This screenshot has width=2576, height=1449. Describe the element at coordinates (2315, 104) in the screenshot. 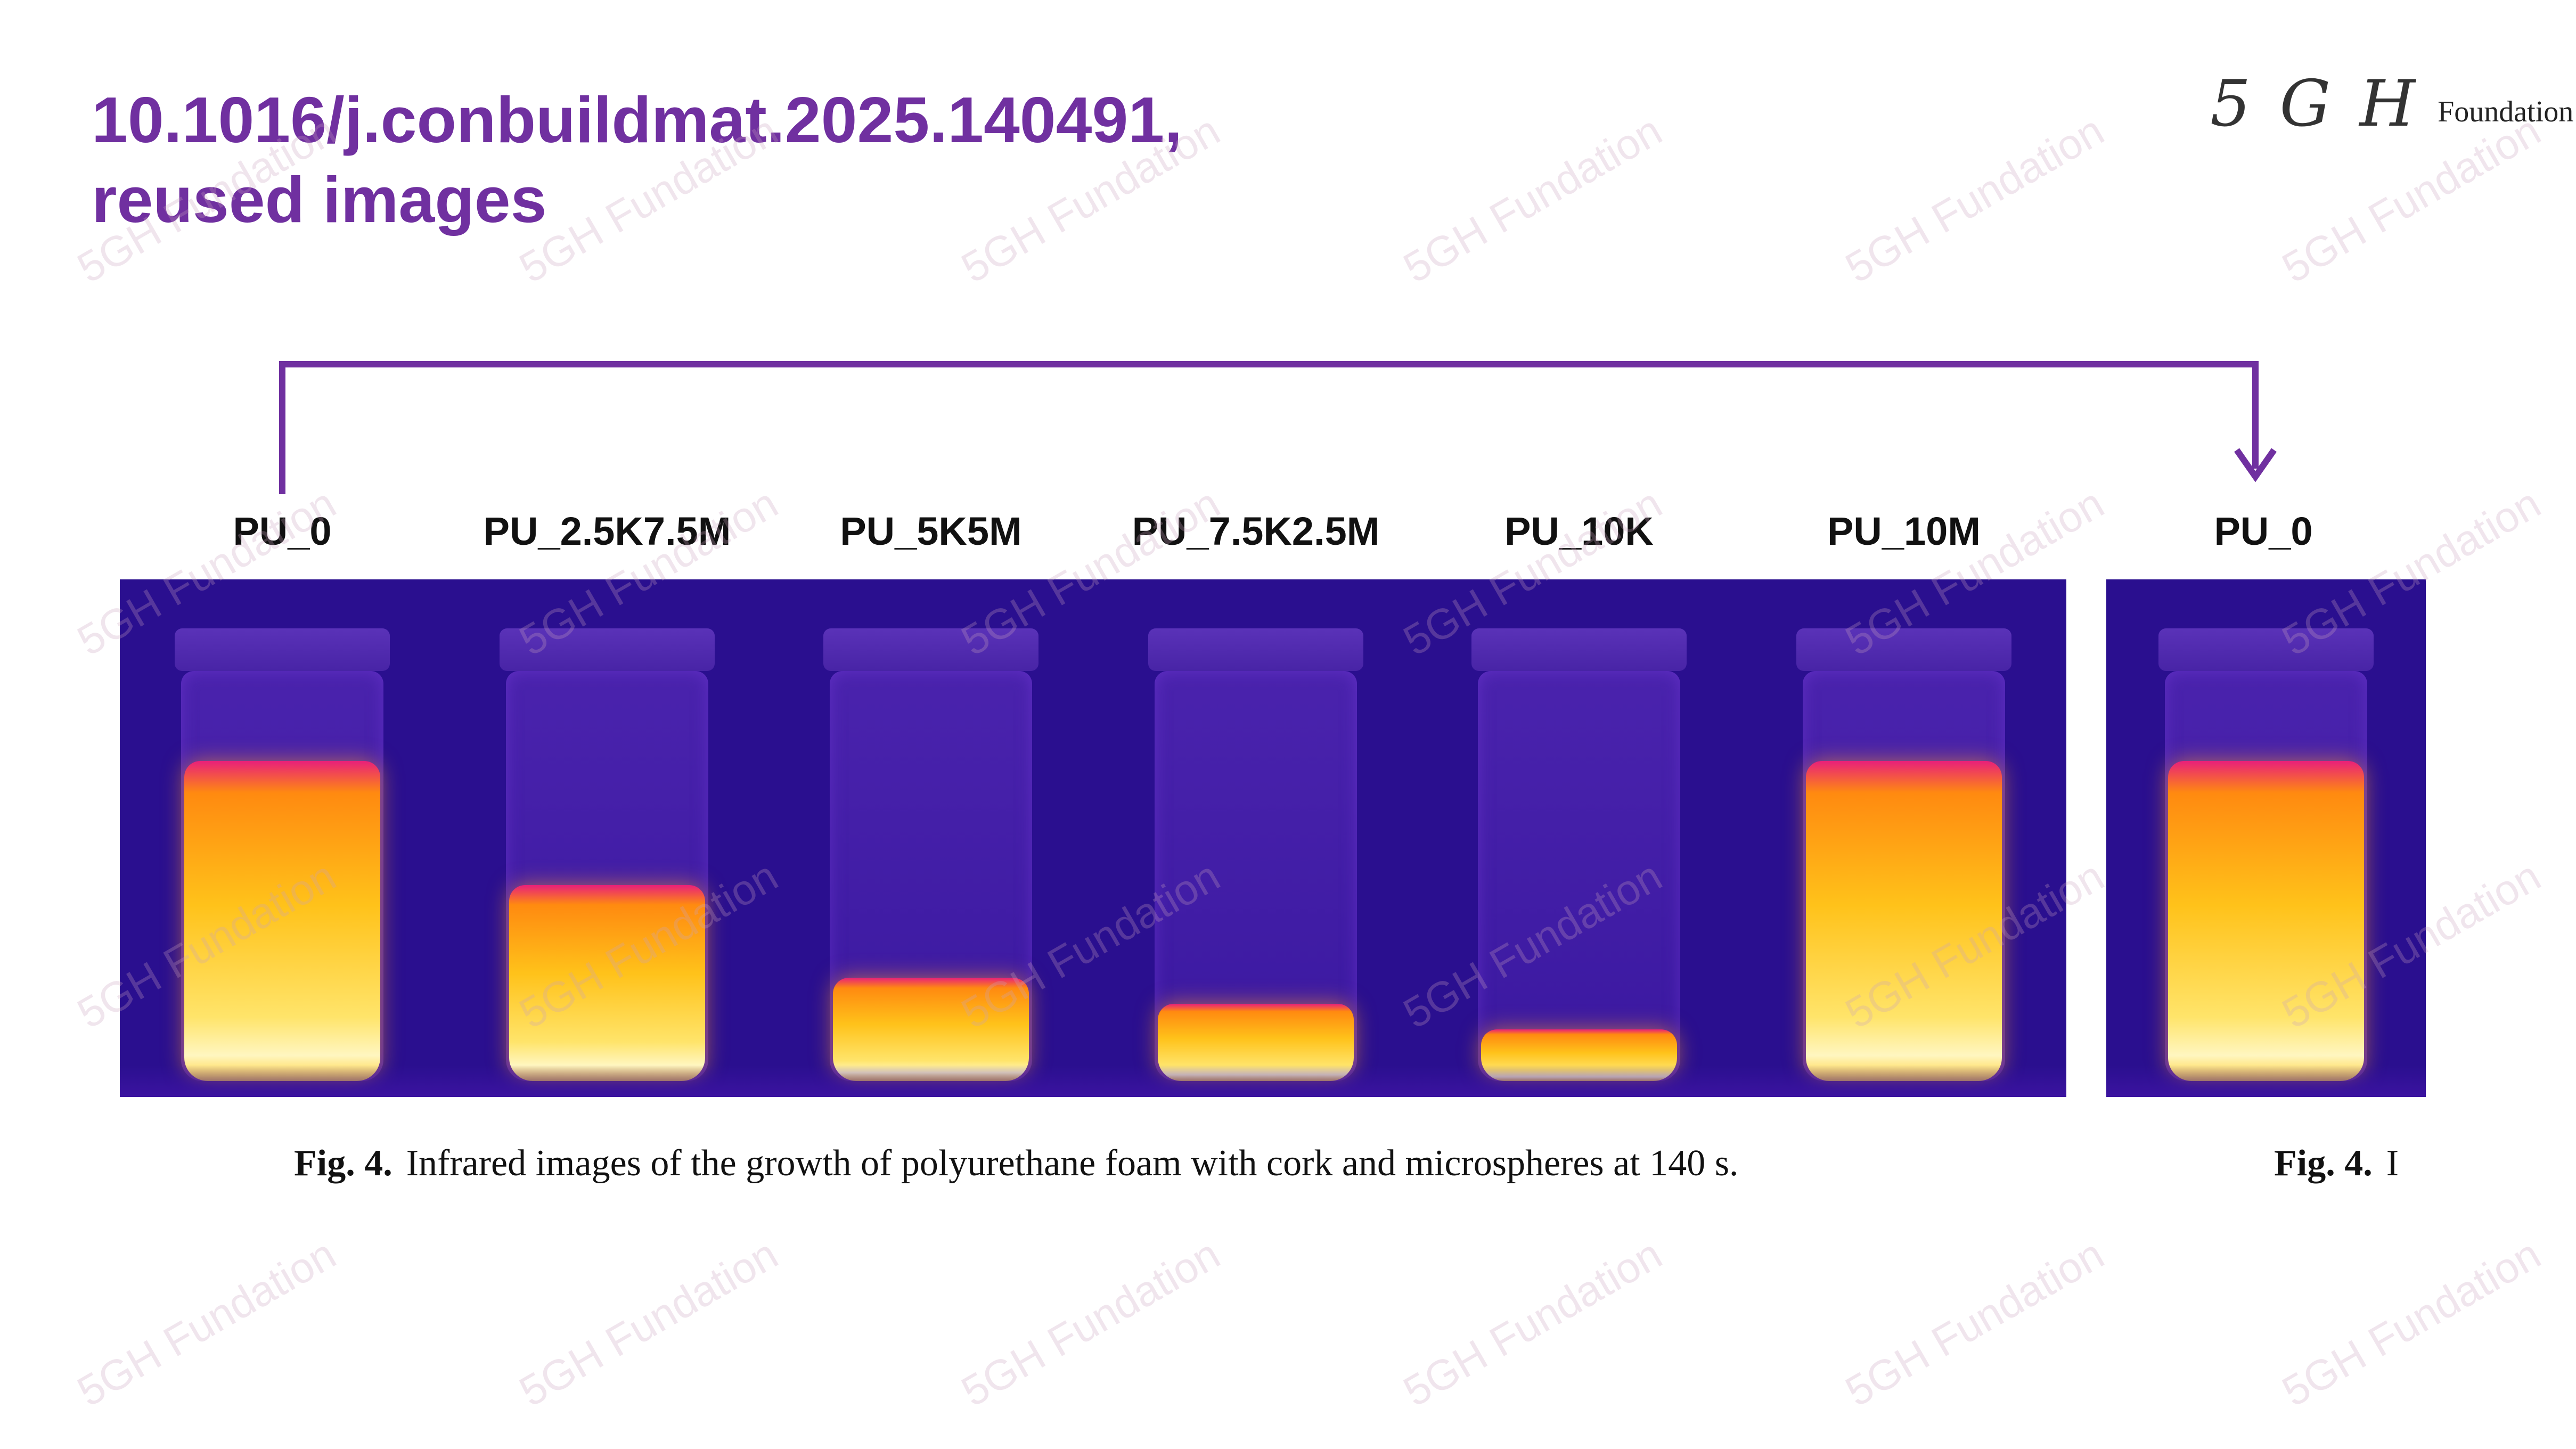

I see `logo-mark: 5 G H` at that location.